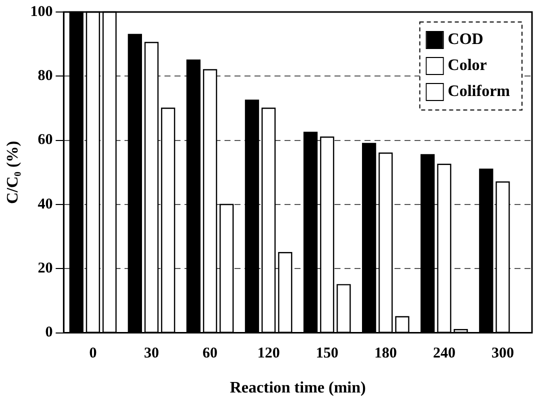  I want to click on y-axis-title: C/C₀ (%), so click(13, 172).